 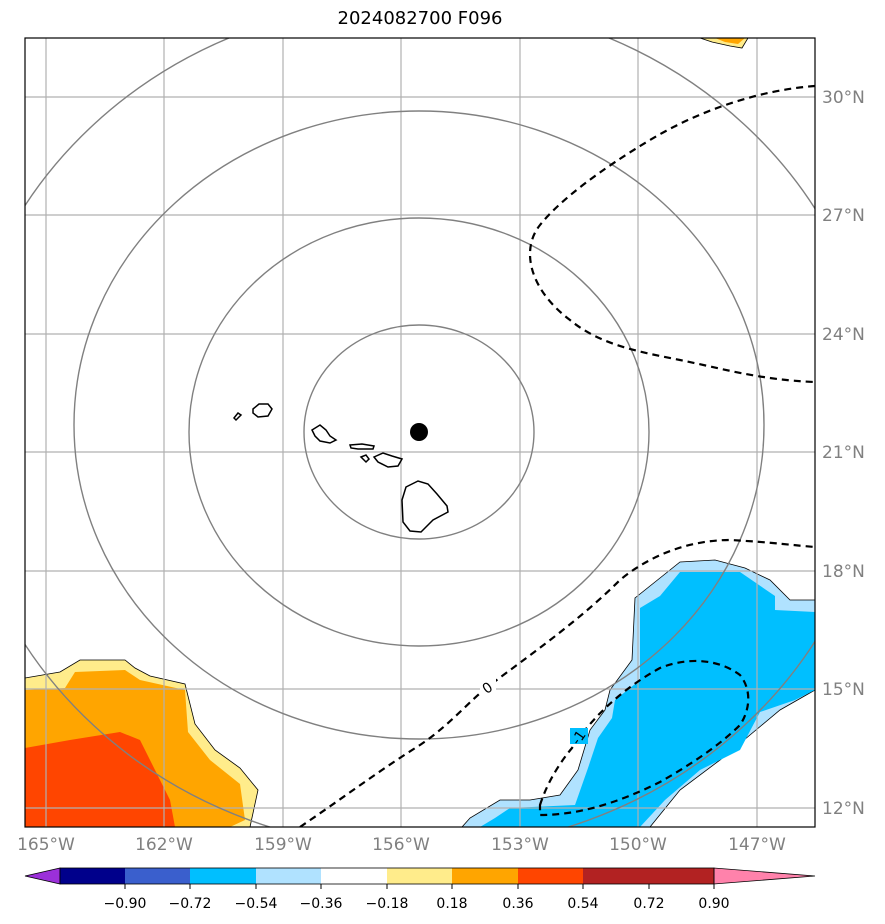 What do you see at coordinates (237, 416) in the screenshot?
I see `niihau-island` at bounding box center [237, 416].